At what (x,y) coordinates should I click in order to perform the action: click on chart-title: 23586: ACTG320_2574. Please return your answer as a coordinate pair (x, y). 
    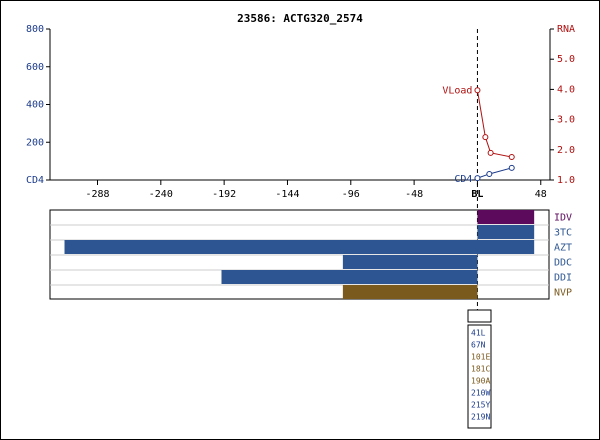
    Looking at the image, I should click on (300, 18).